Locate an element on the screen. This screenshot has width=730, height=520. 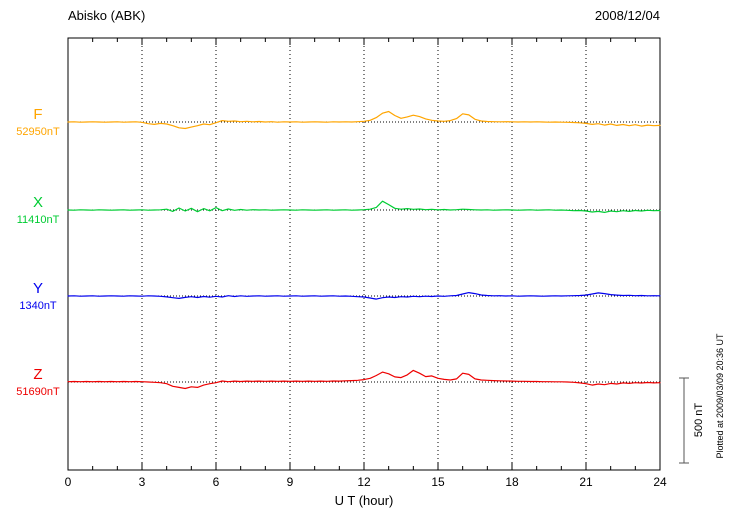
station-title: Abisko (ABK) is located at coordinates (107, 15).